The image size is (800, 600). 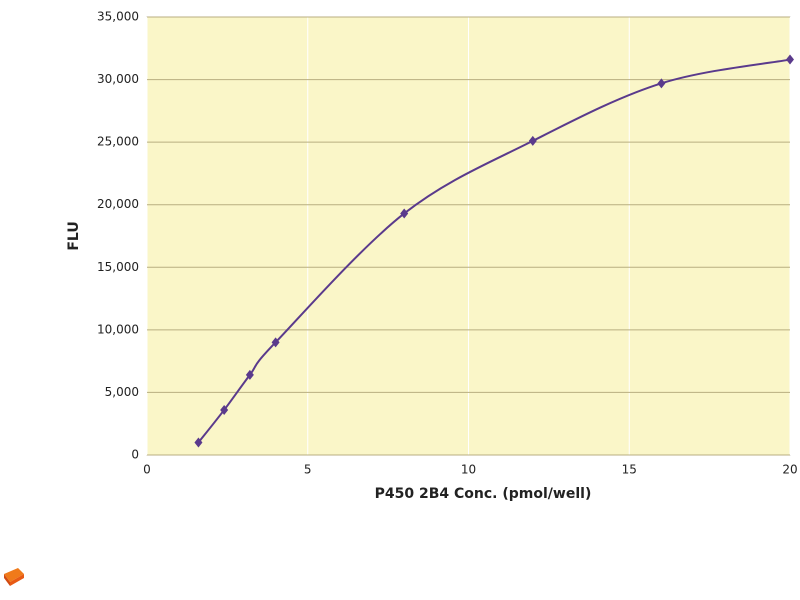 I want to click on x-tick-label: 5, so click(x=308, y=470).